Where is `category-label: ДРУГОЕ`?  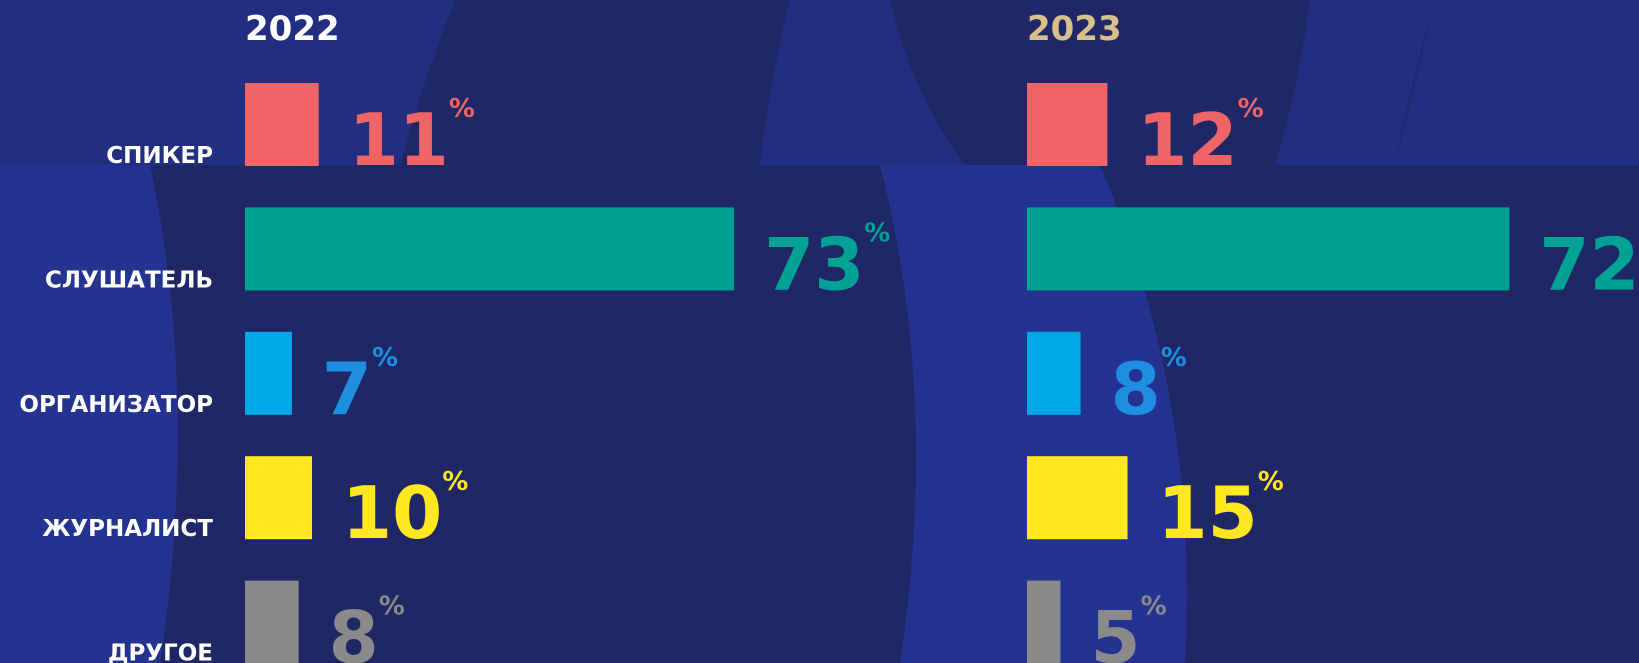
category-label: ДРУГОЕ is located at coordinates (160, 652).